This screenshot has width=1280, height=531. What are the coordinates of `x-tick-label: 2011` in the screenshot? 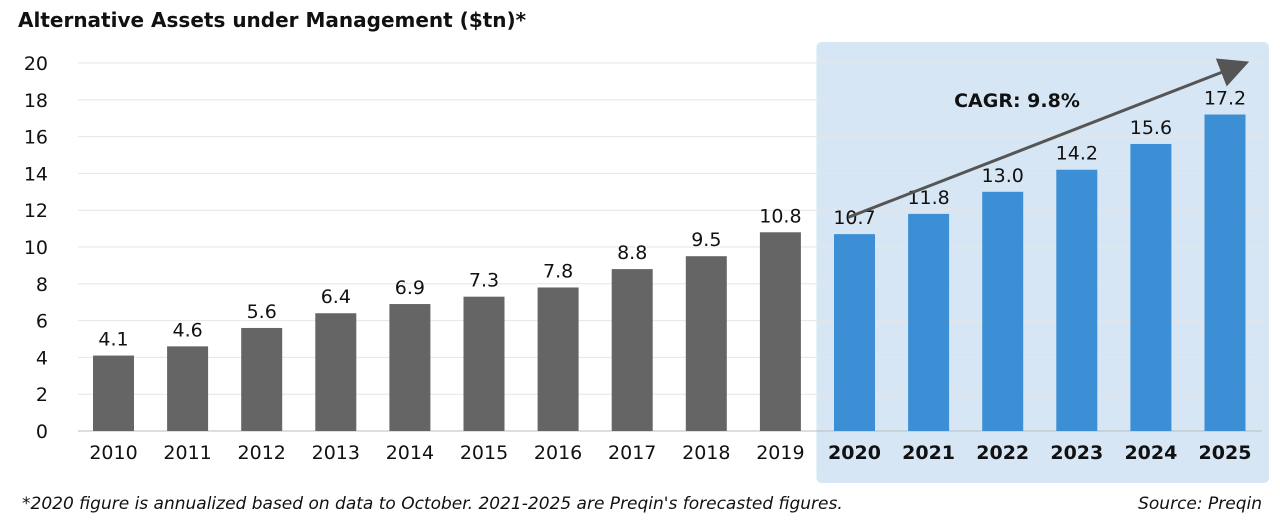 It's located at (187, 453).